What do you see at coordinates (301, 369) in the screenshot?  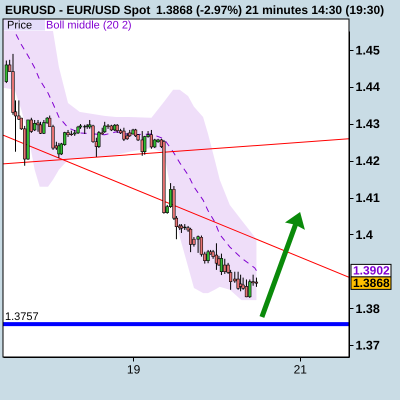 I see `x-tick-label: 21` at bounding box center [301, 369].